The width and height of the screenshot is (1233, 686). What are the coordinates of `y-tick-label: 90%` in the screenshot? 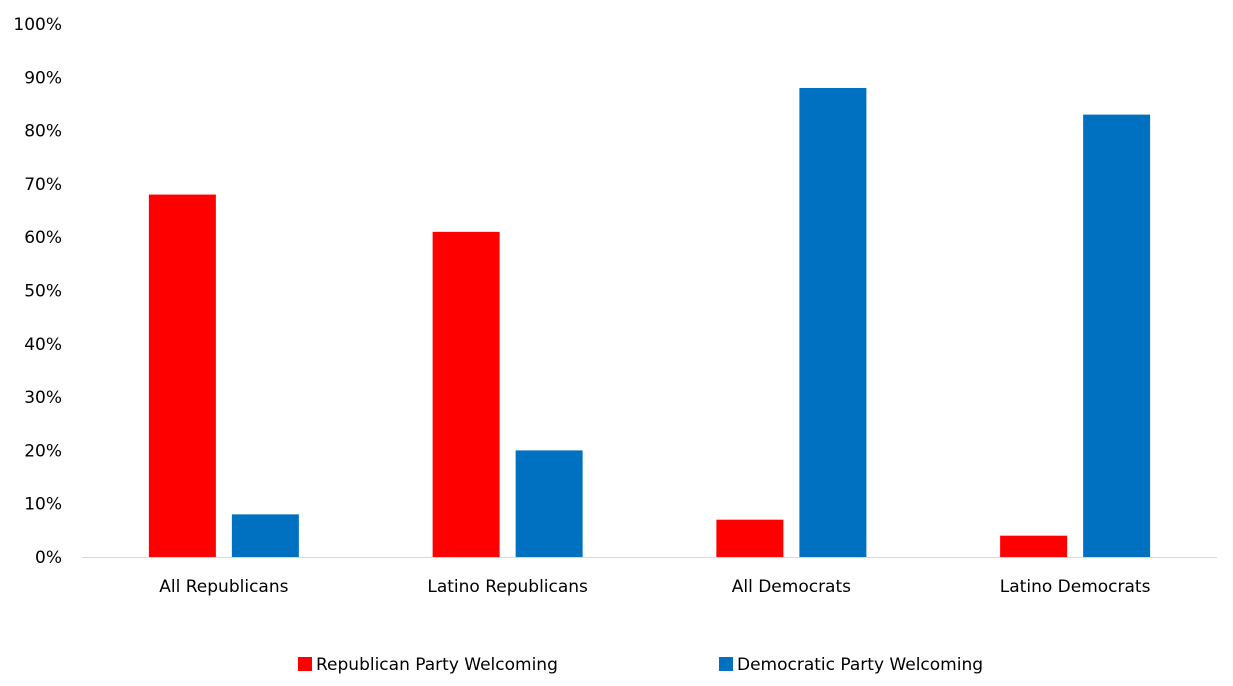 It's located at (43, 78).